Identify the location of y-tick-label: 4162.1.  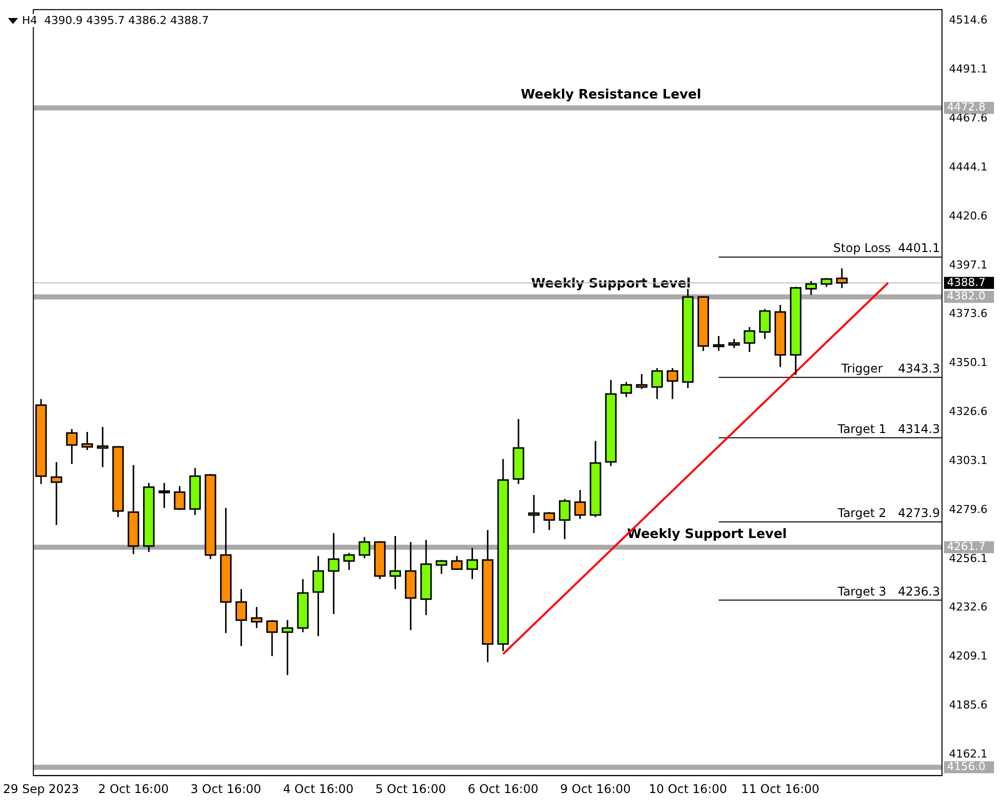
(968, 753).